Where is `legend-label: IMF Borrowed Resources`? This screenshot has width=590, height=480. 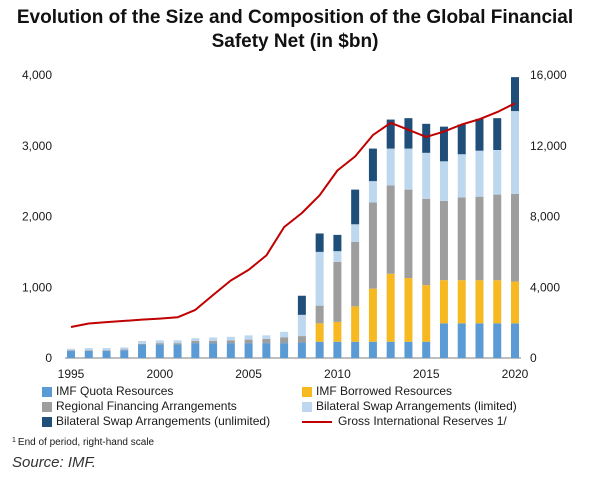
legend-label: IMF Borrowed Resources is located at coordinates (384, 391).